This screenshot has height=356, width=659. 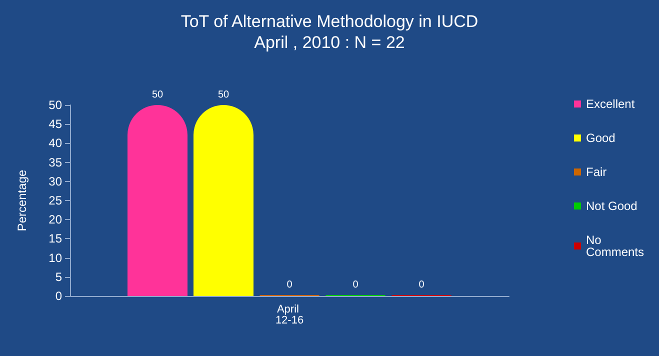 I want to click on legend-label: Fair, so click(x=596, y=172).